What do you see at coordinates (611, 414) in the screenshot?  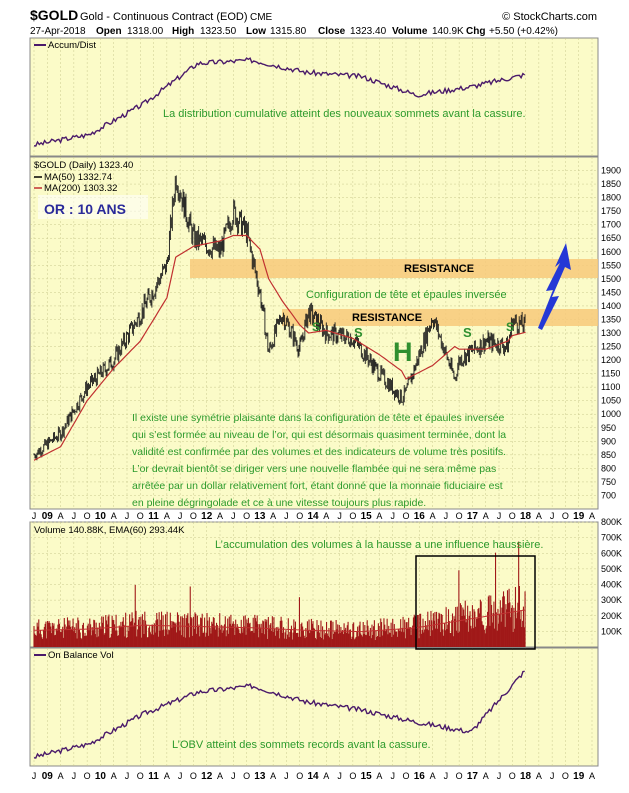 I see `price-tick-label: 1000` at bounding box center [611, 414].